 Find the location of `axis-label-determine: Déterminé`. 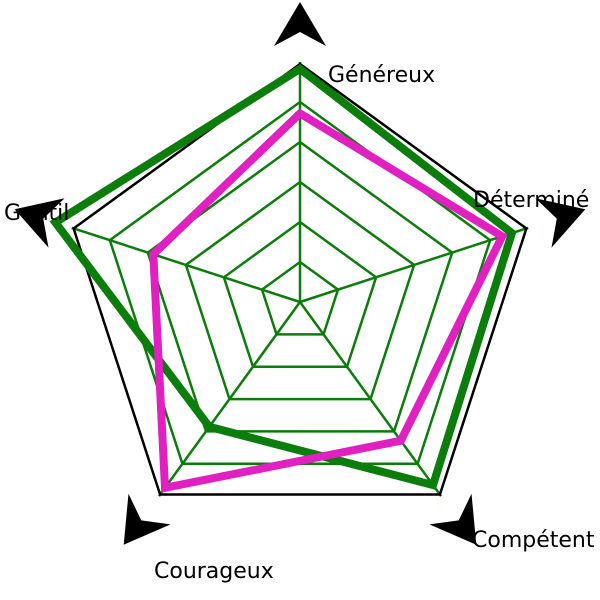

axis-label-determine: Déterminé is located at coordinates (531, 200).